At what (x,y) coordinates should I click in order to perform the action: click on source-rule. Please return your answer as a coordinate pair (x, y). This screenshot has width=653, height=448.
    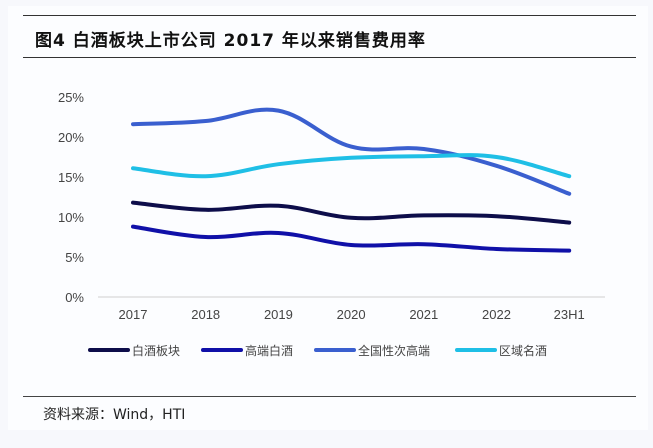
    Looking at the image, I should click on (329, 396).